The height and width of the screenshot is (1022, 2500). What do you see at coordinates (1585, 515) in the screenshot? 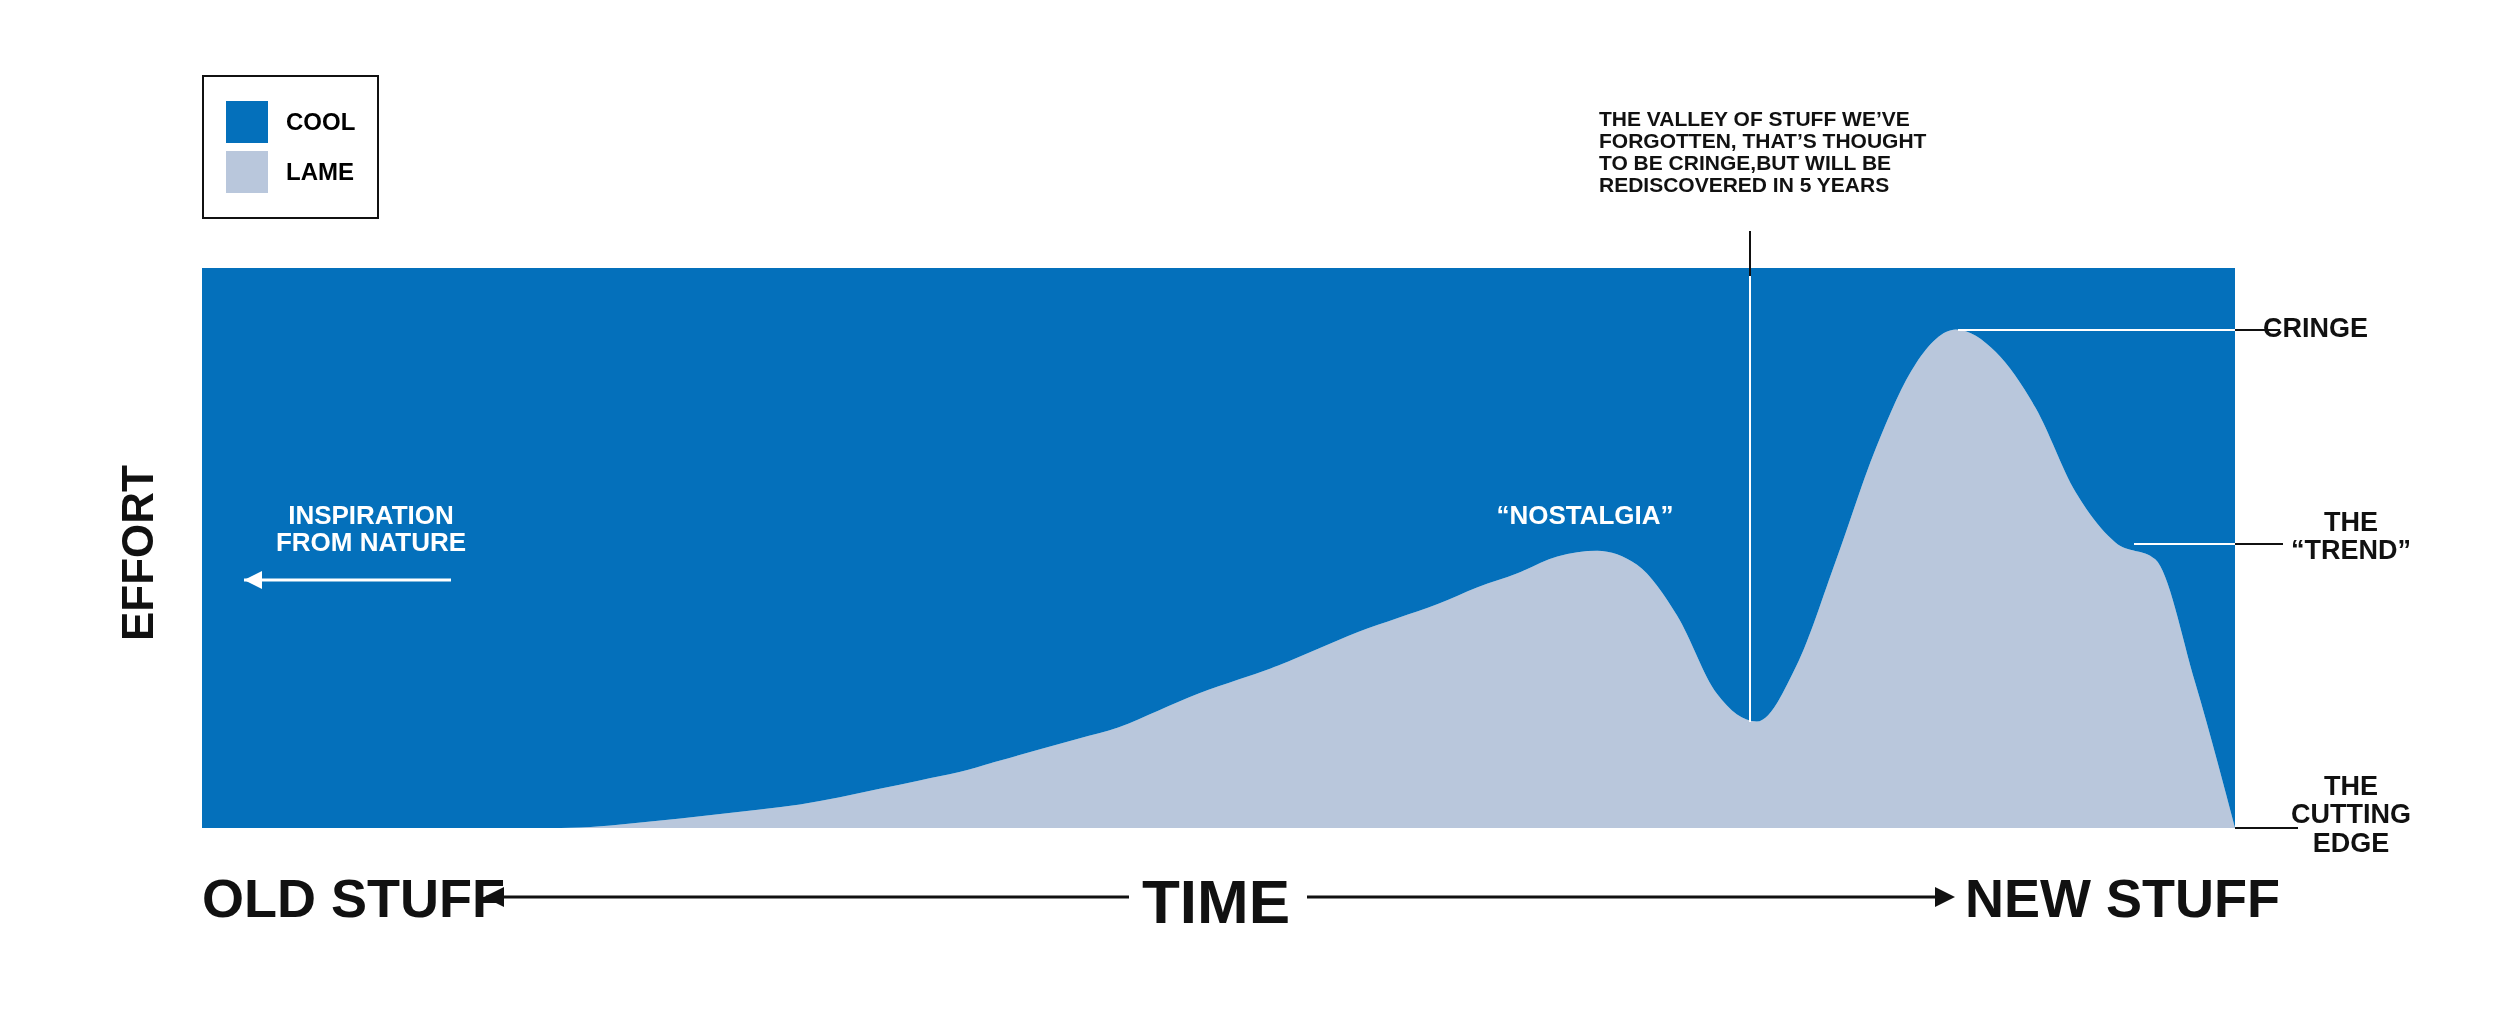
I see `annotation: “NOSTALGIA”` at bounding box center [1585, 515].